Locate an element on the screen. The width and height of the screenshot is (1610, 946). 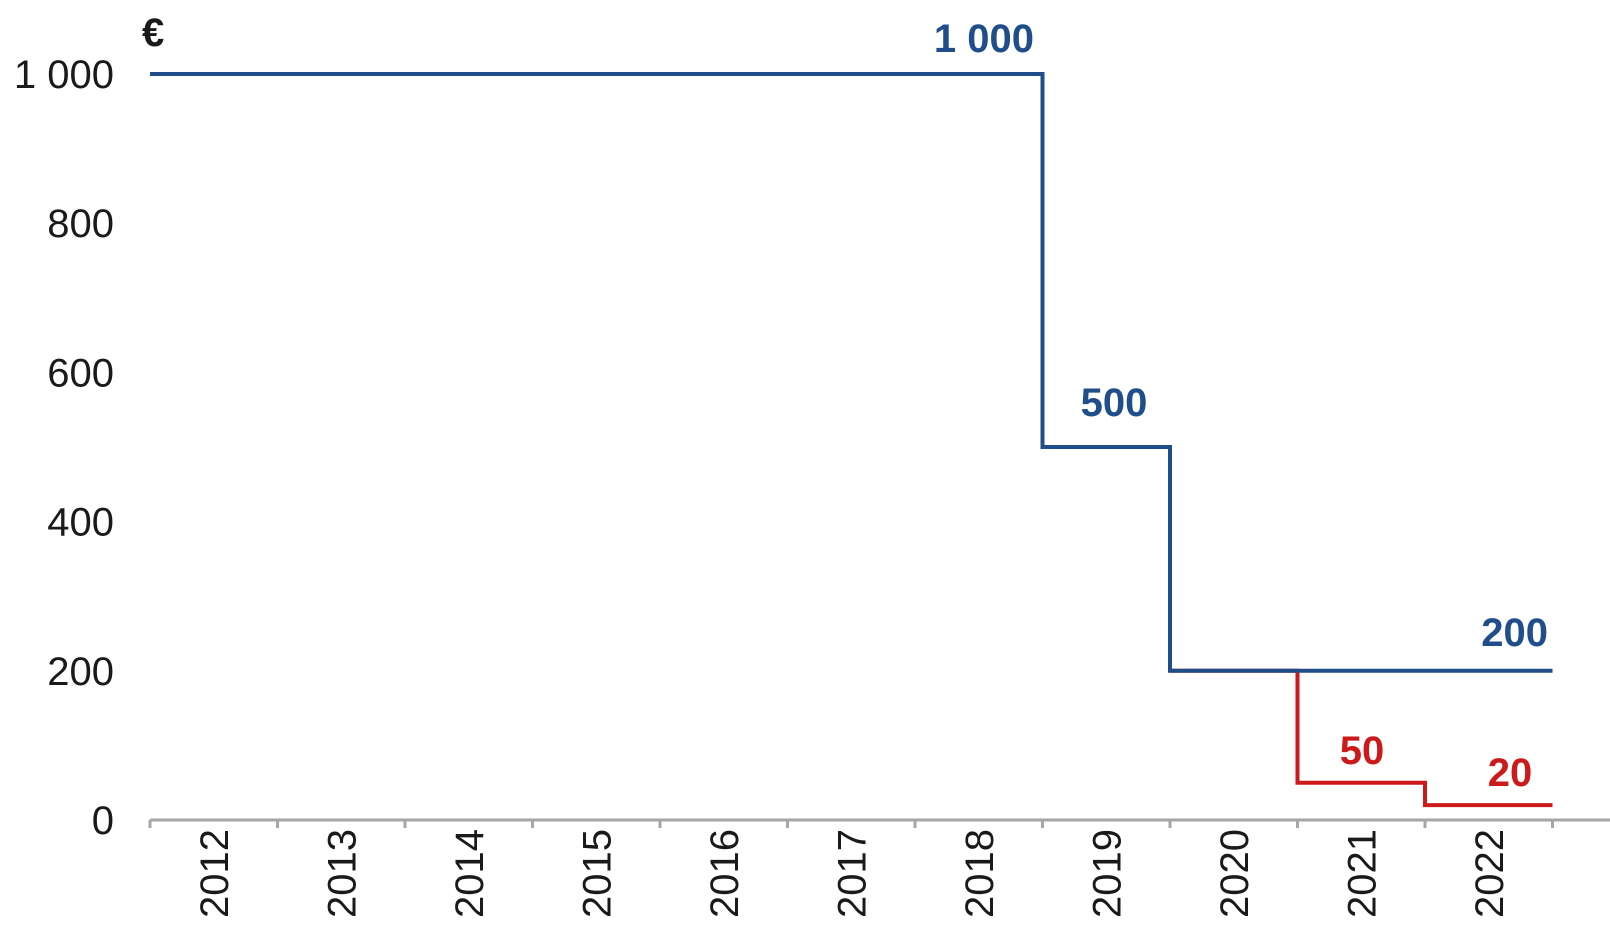
data-label: 20 is located at coordinates (1510, 773).